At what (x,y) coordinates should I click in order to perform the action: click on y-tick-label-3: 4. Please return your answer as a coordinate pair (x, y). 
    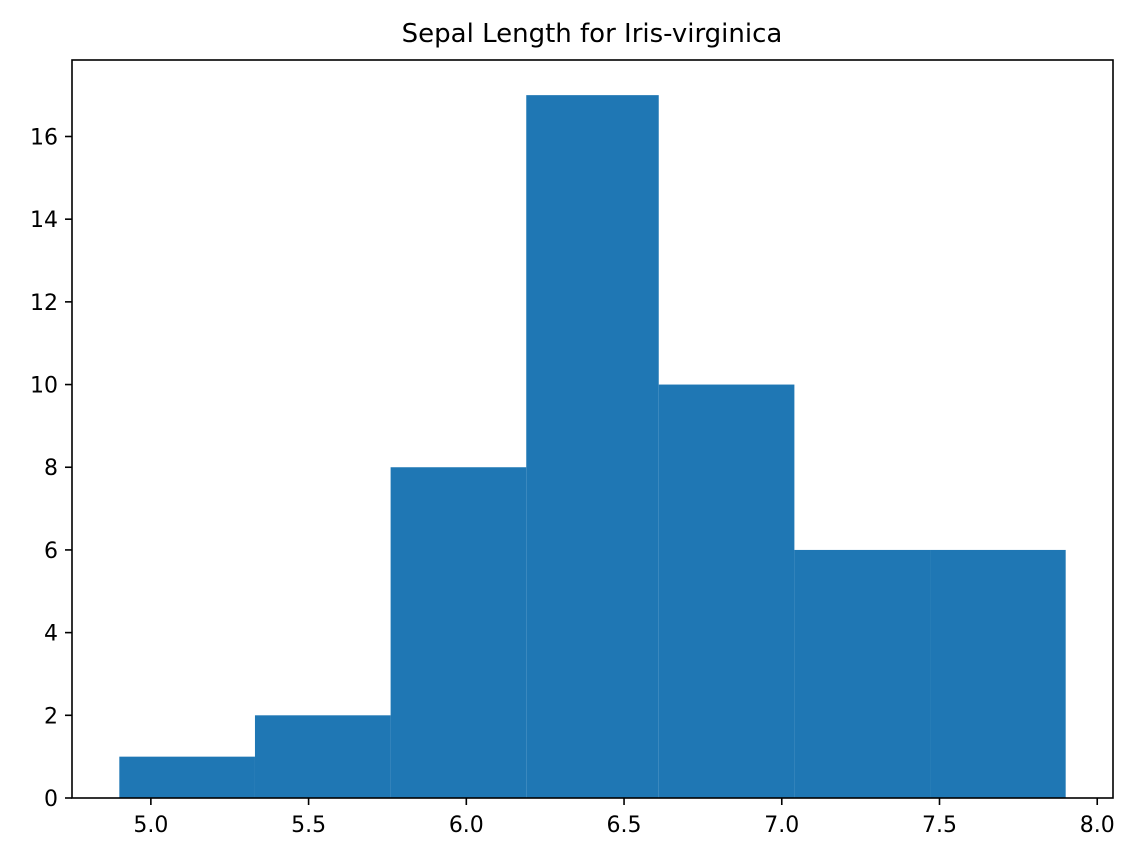
    Looking at the image, I should click on (51, 634).